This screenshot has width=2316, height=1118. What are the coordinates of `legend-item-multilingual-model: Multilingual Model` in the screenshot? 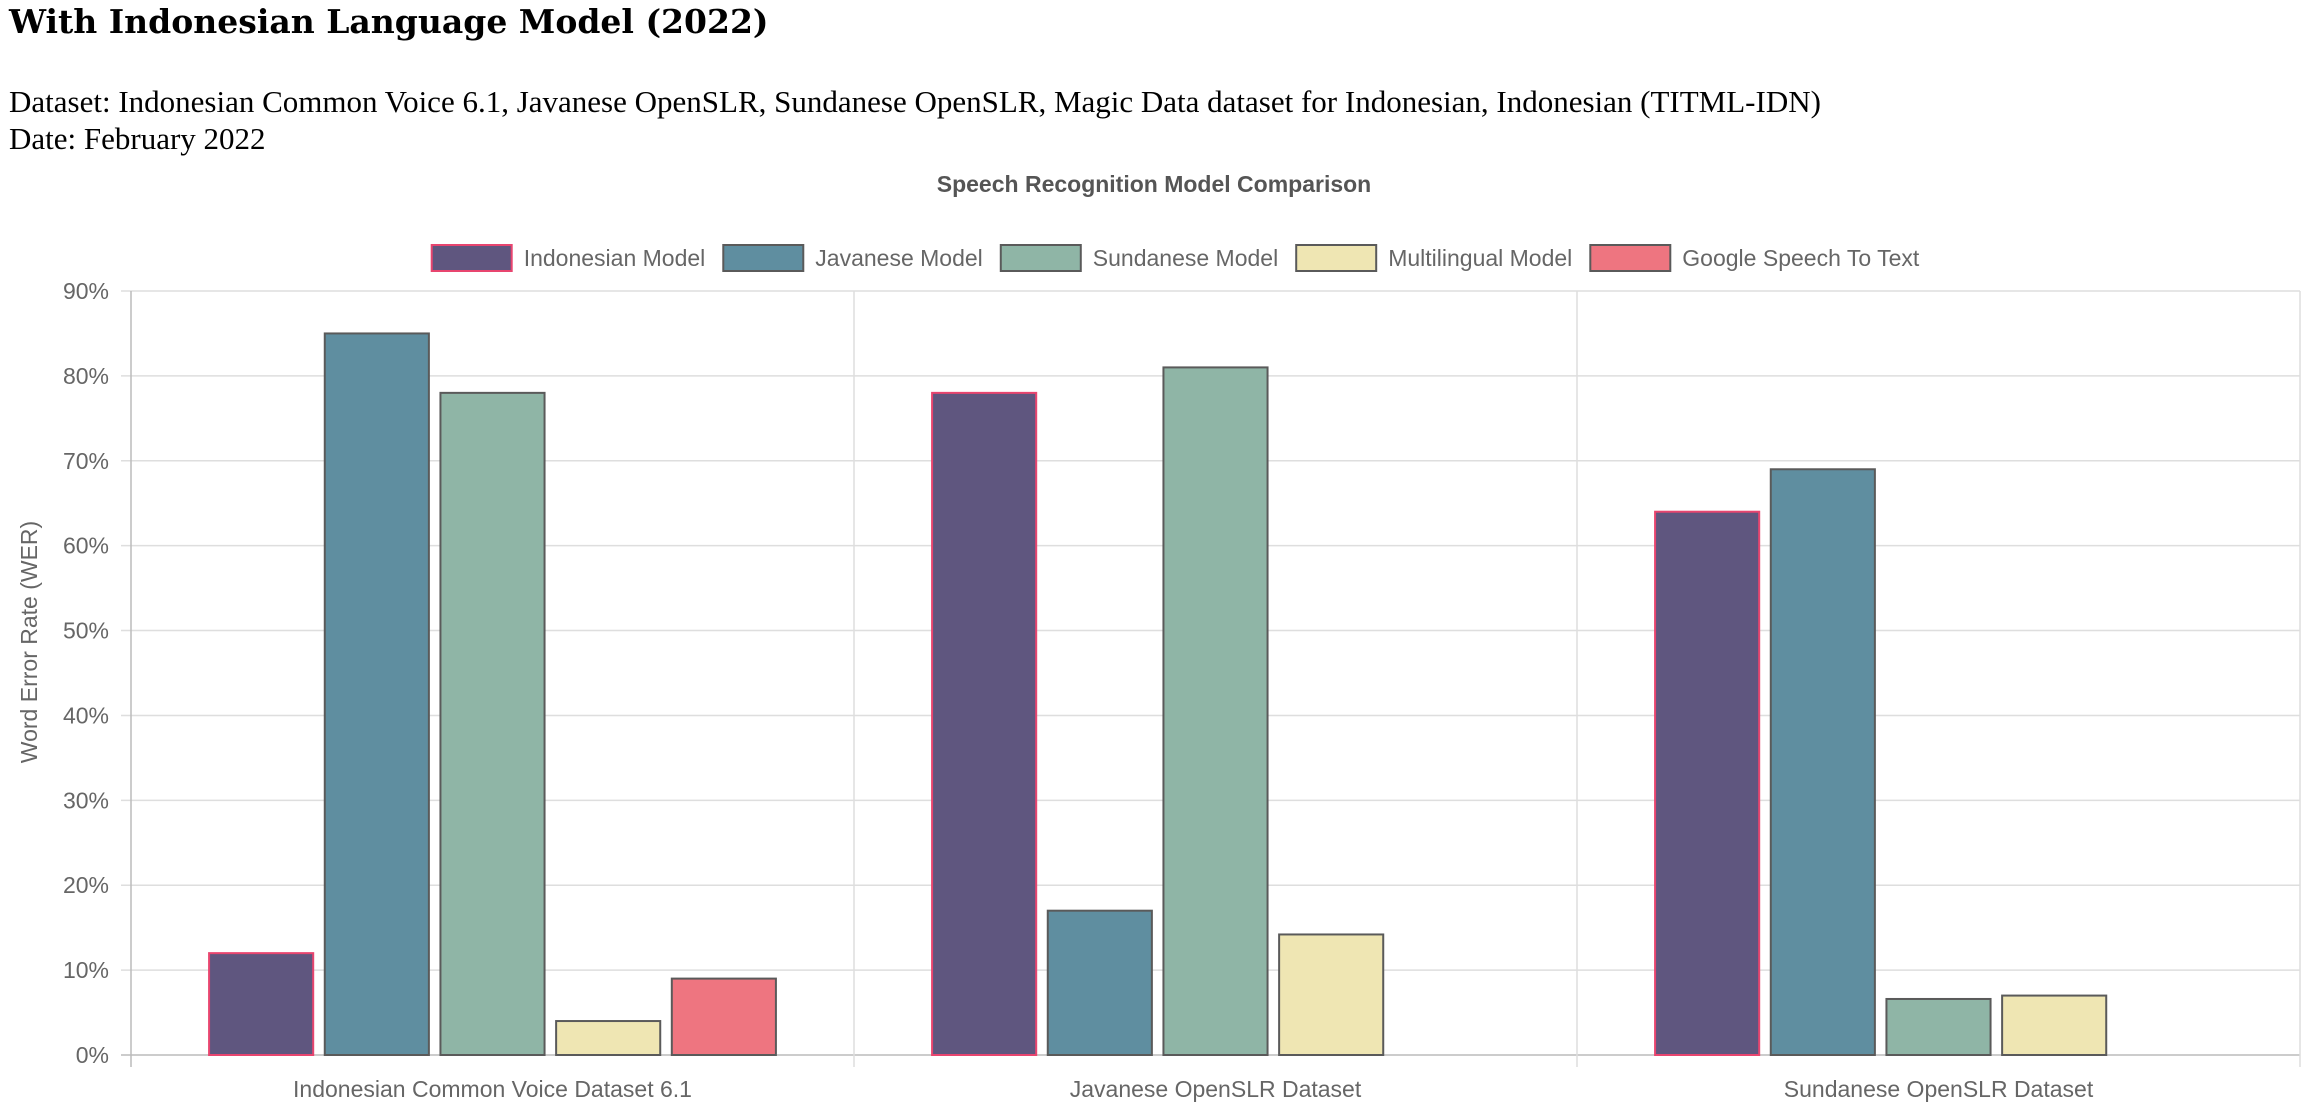 It's located at (1433, 258).